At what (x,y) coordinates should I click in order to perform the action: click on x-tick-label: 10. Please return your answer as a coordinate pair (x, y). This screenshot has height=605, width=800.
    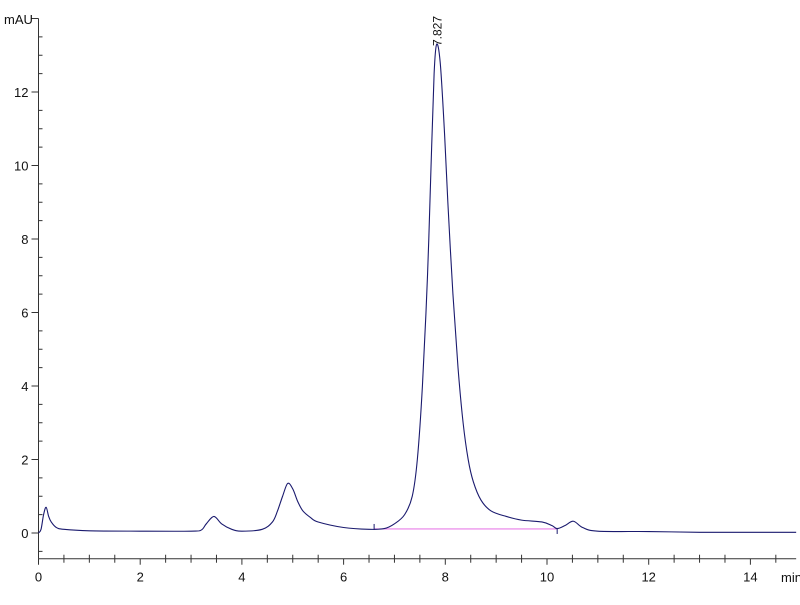
    Looking at the image, I should click on (547, 577).